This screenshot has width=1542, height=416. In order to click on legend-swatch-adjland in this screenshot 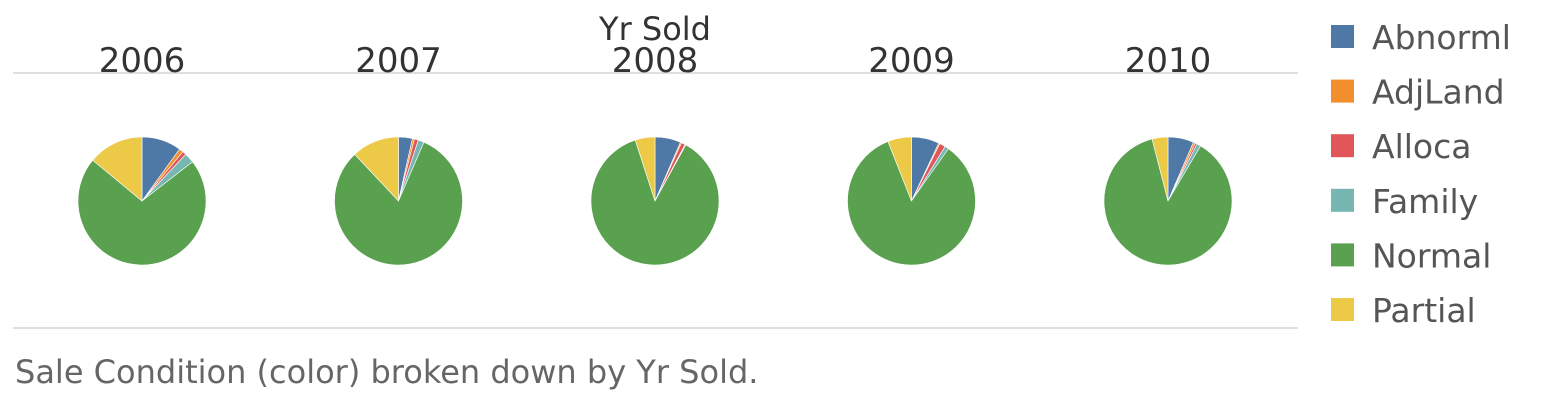, I will do `click(1342, 91)`.